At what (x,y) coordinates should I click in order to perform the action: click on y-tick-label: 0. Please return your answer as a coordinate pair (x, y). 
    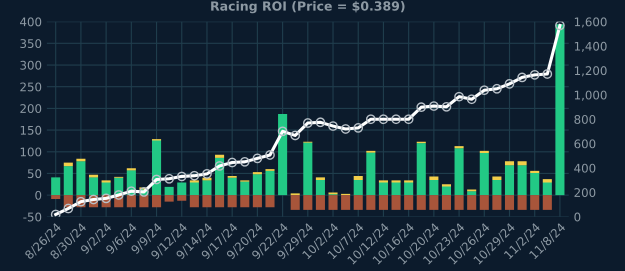
    Looking at the image, I should click on (38, 195).